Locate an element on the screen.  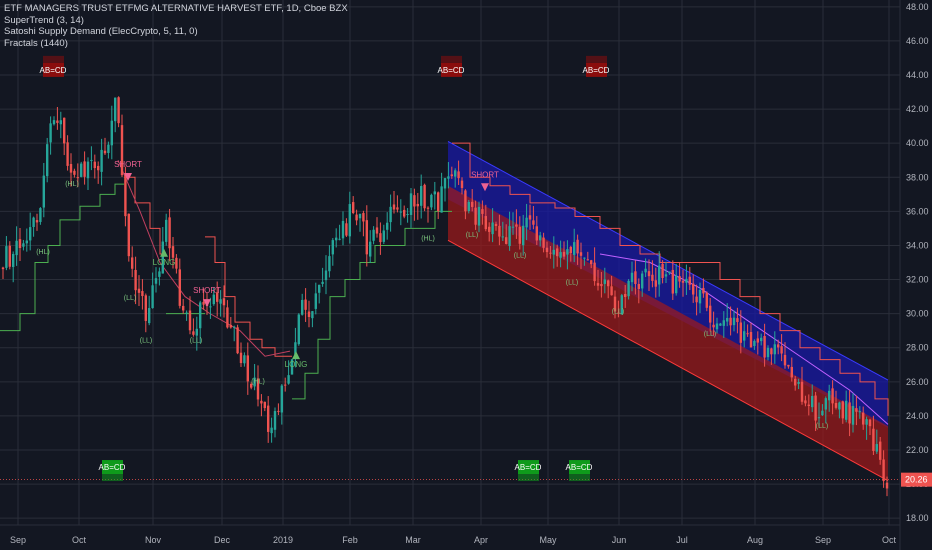
fractal-label: (HL) is located at coordinates (258, 382).